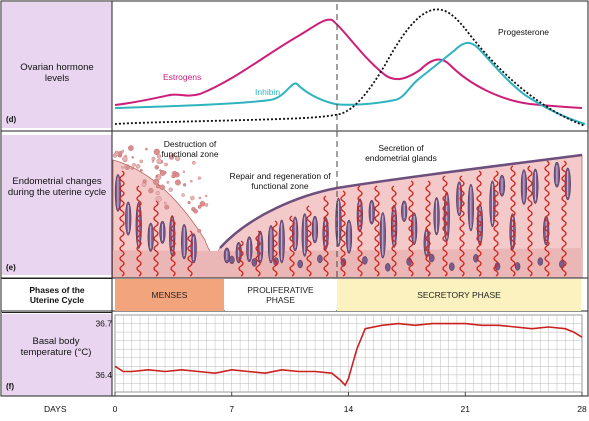 The width and height of the screenshot is (589, 421). I want to click on day-axis: 0 7 14 21 28, so click(350, 403).